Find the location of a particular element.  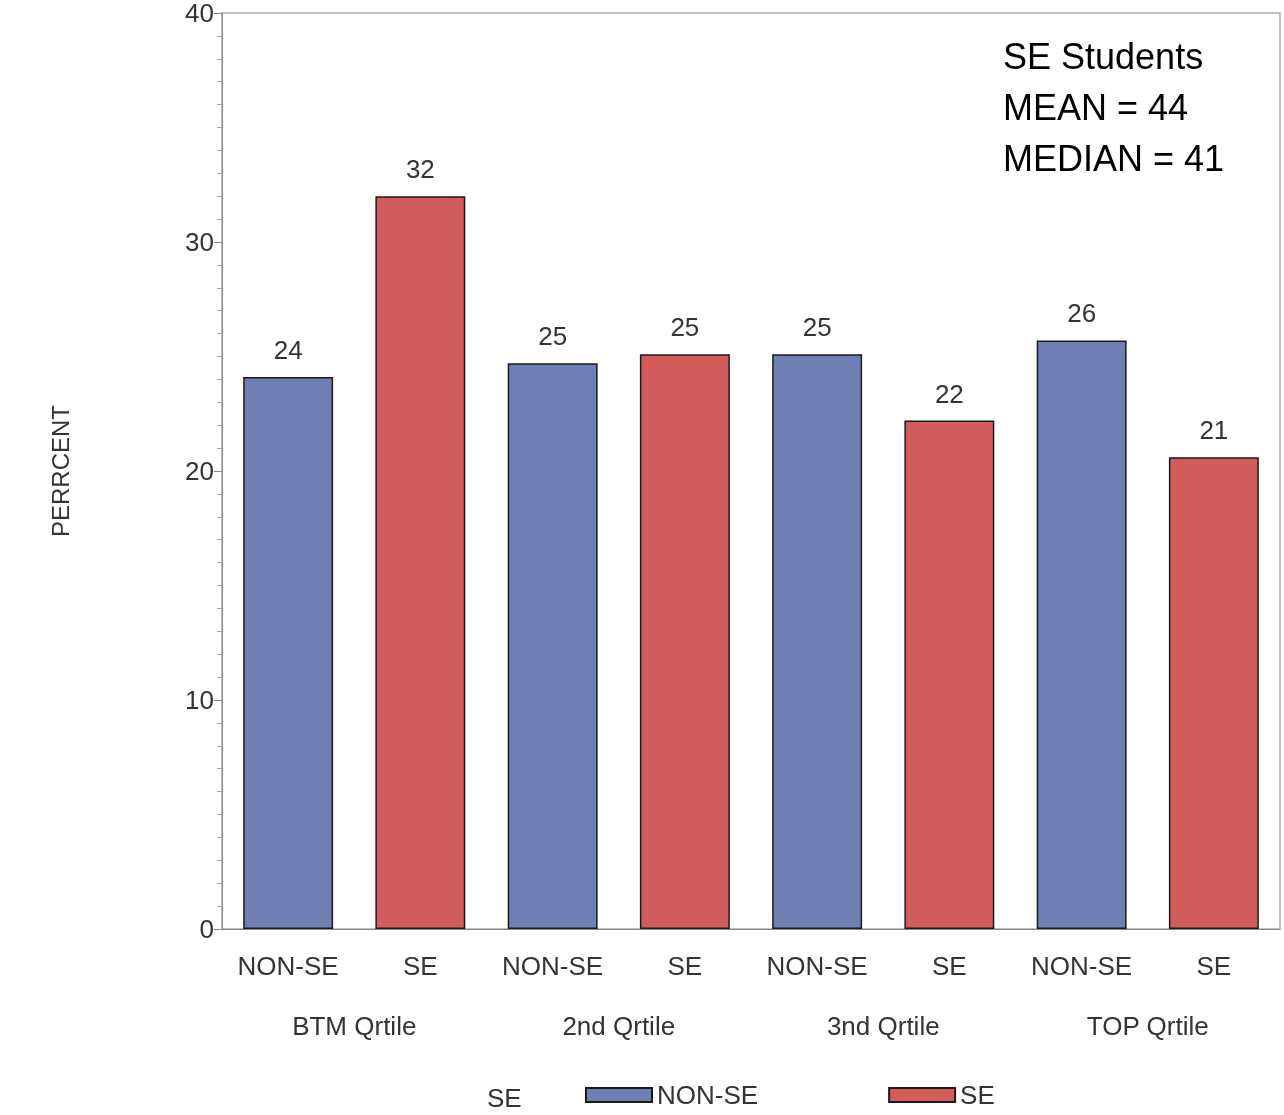

data-label: 21 is located at coordinates (1214, 430).